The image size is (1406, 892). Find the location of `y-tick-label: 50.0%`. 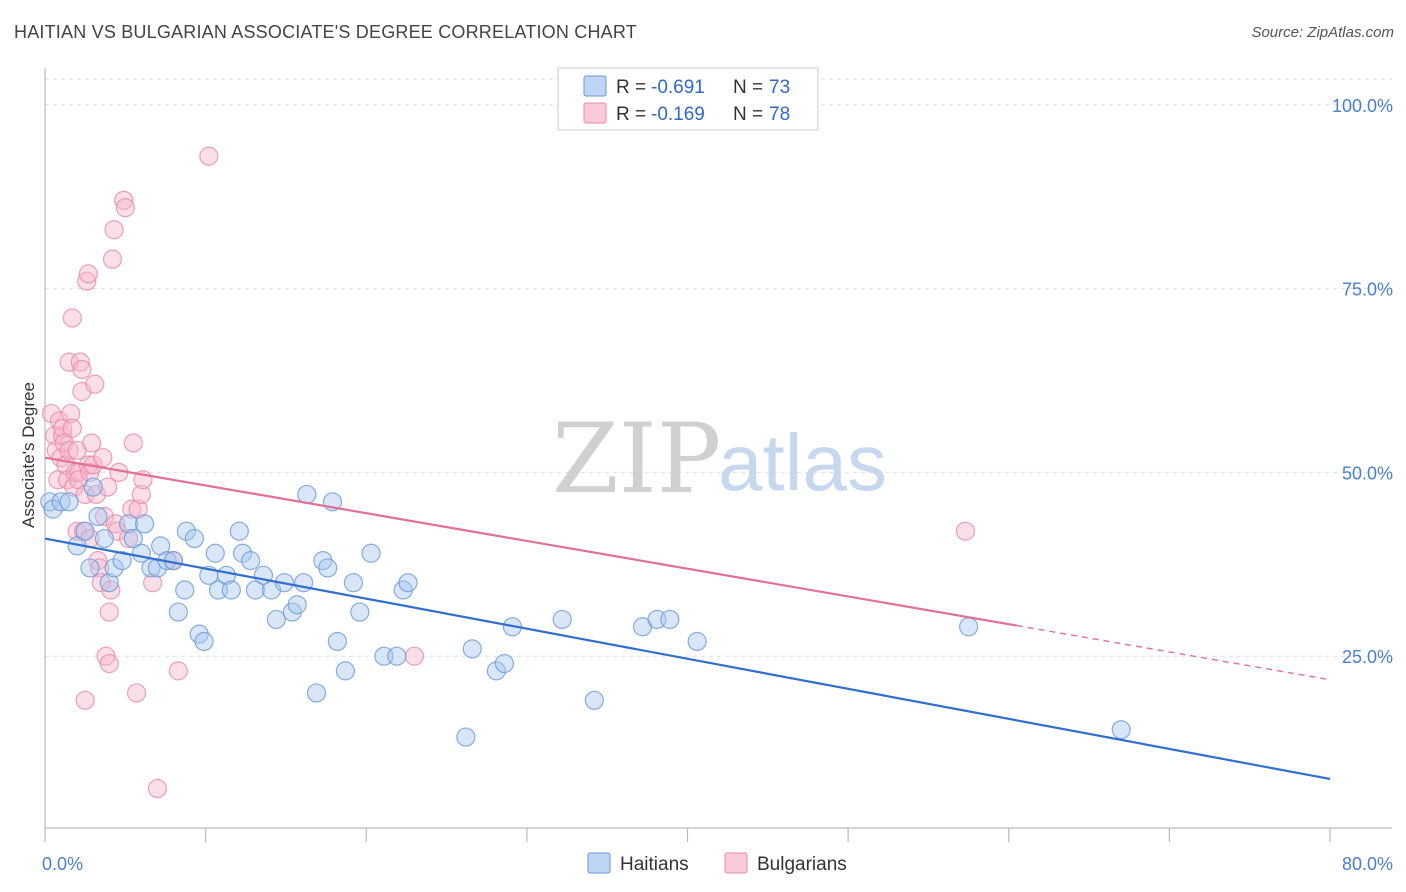

y-tick-label: 50.0% is located at coordinates (1367, 473).